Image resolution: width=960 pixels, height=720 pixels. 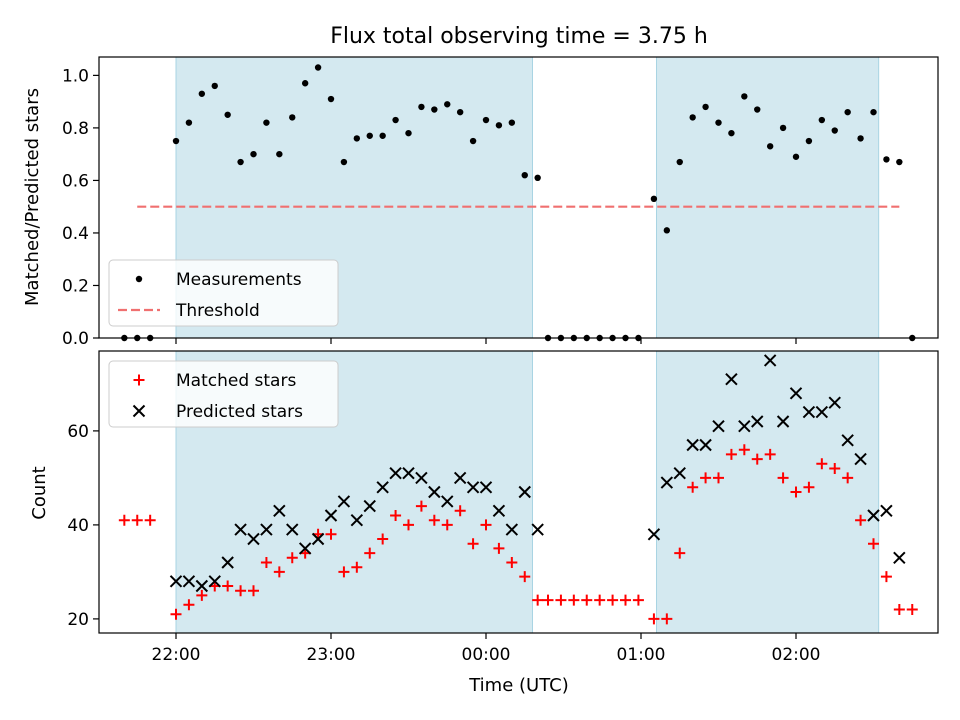 I want to click on x-tick-label: 02:00, so click(x=796, y=655).